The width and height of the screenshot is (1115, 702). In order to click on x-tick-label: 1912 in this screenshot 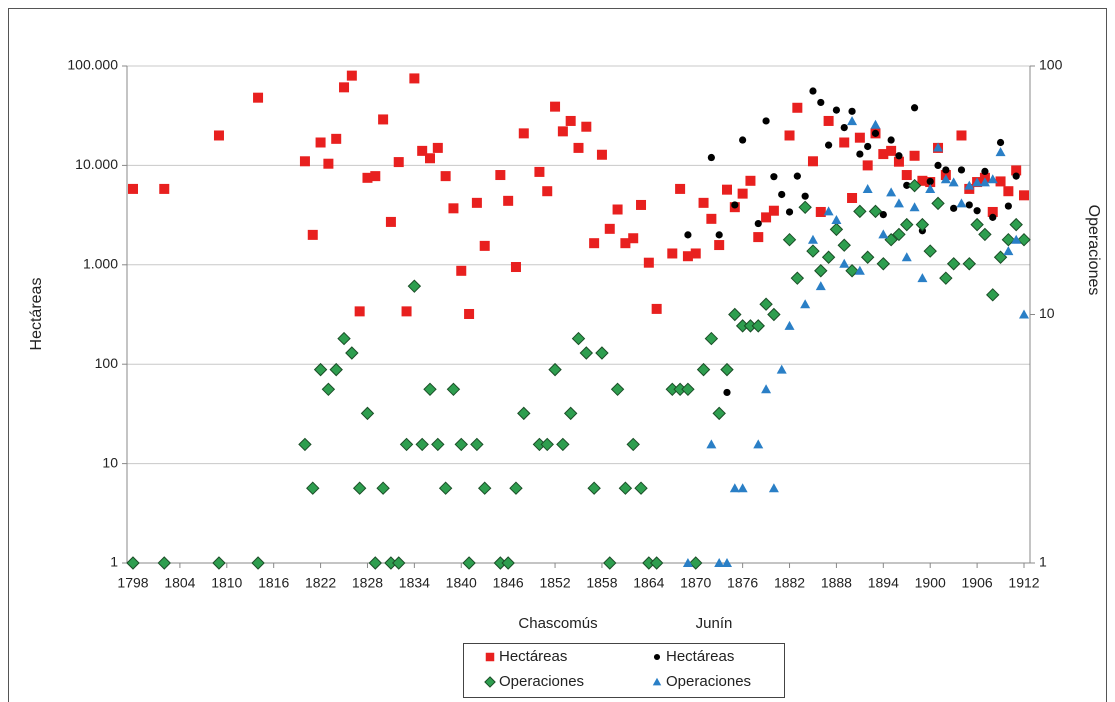, I will do `click(1023, 583)`.